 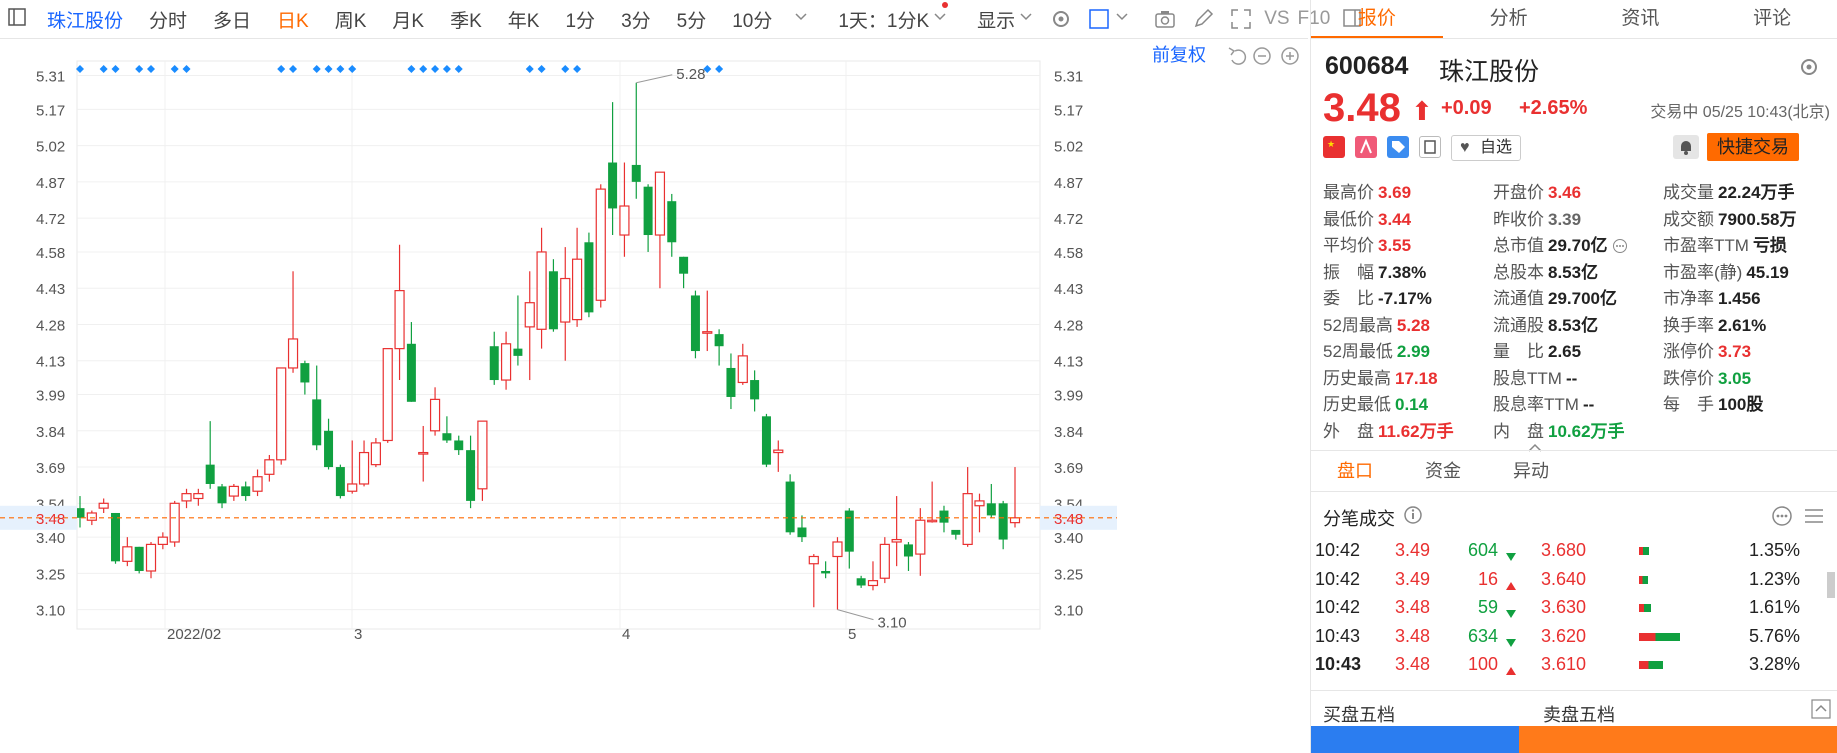 I want to click on triangle-down-icon, so click(x=1511, y=556).